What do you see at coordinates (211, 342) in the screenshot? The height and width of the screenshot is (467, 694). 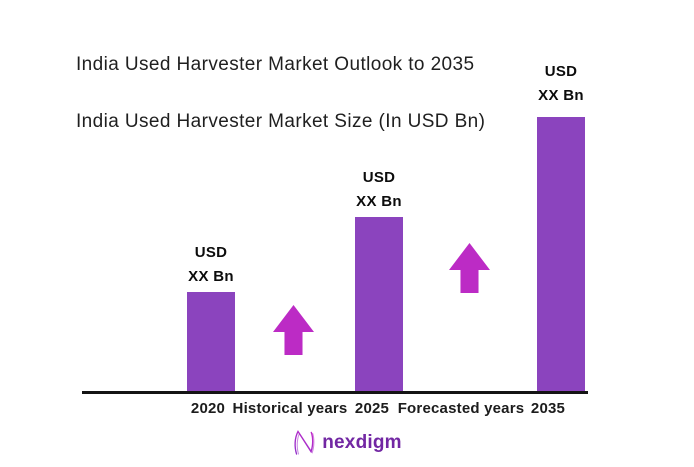 I see `bar-2020` at bounding box center [211, 342].